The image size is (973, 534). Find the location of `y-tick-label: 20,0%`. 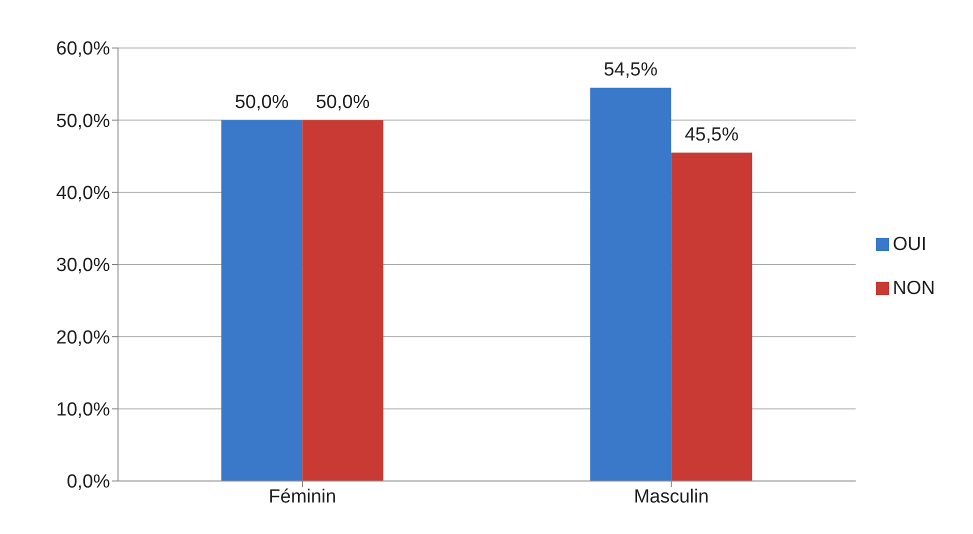

y-tick-label: 20,0% is located at coordinates (83, 337).